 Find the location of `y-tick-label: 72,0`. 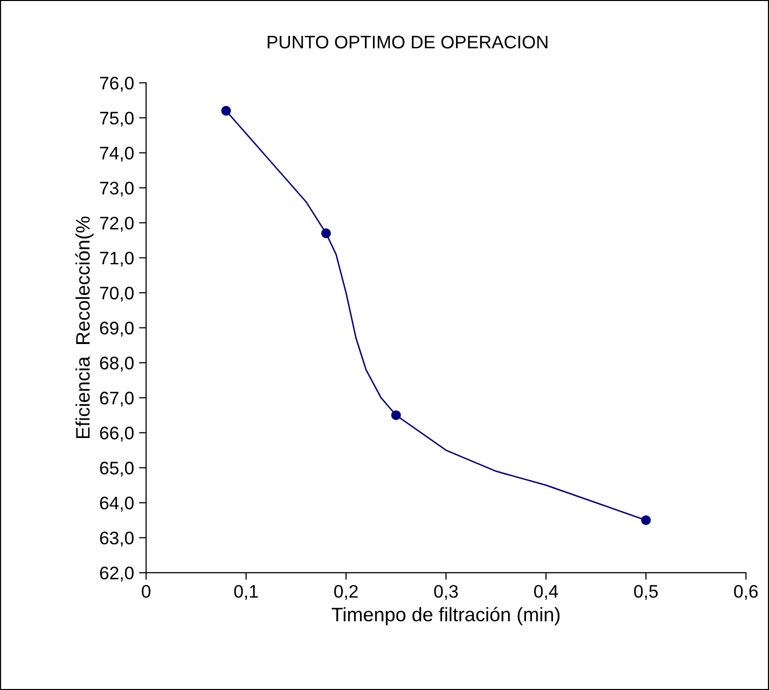

y-tick-label: 72,0 is located at coordinates (117, 224).